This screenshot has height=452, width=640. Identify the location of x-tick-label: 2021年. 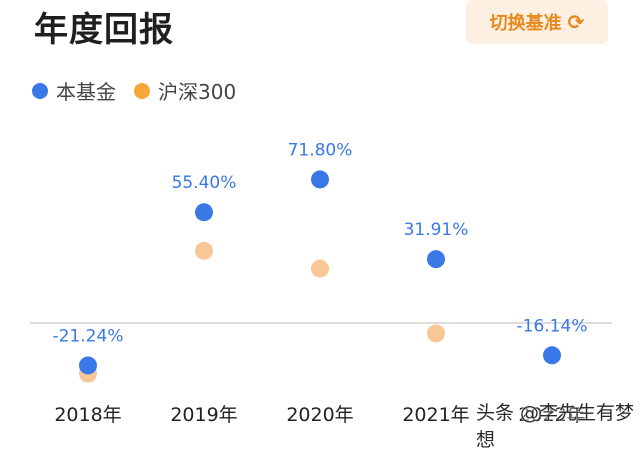
(435, 415).